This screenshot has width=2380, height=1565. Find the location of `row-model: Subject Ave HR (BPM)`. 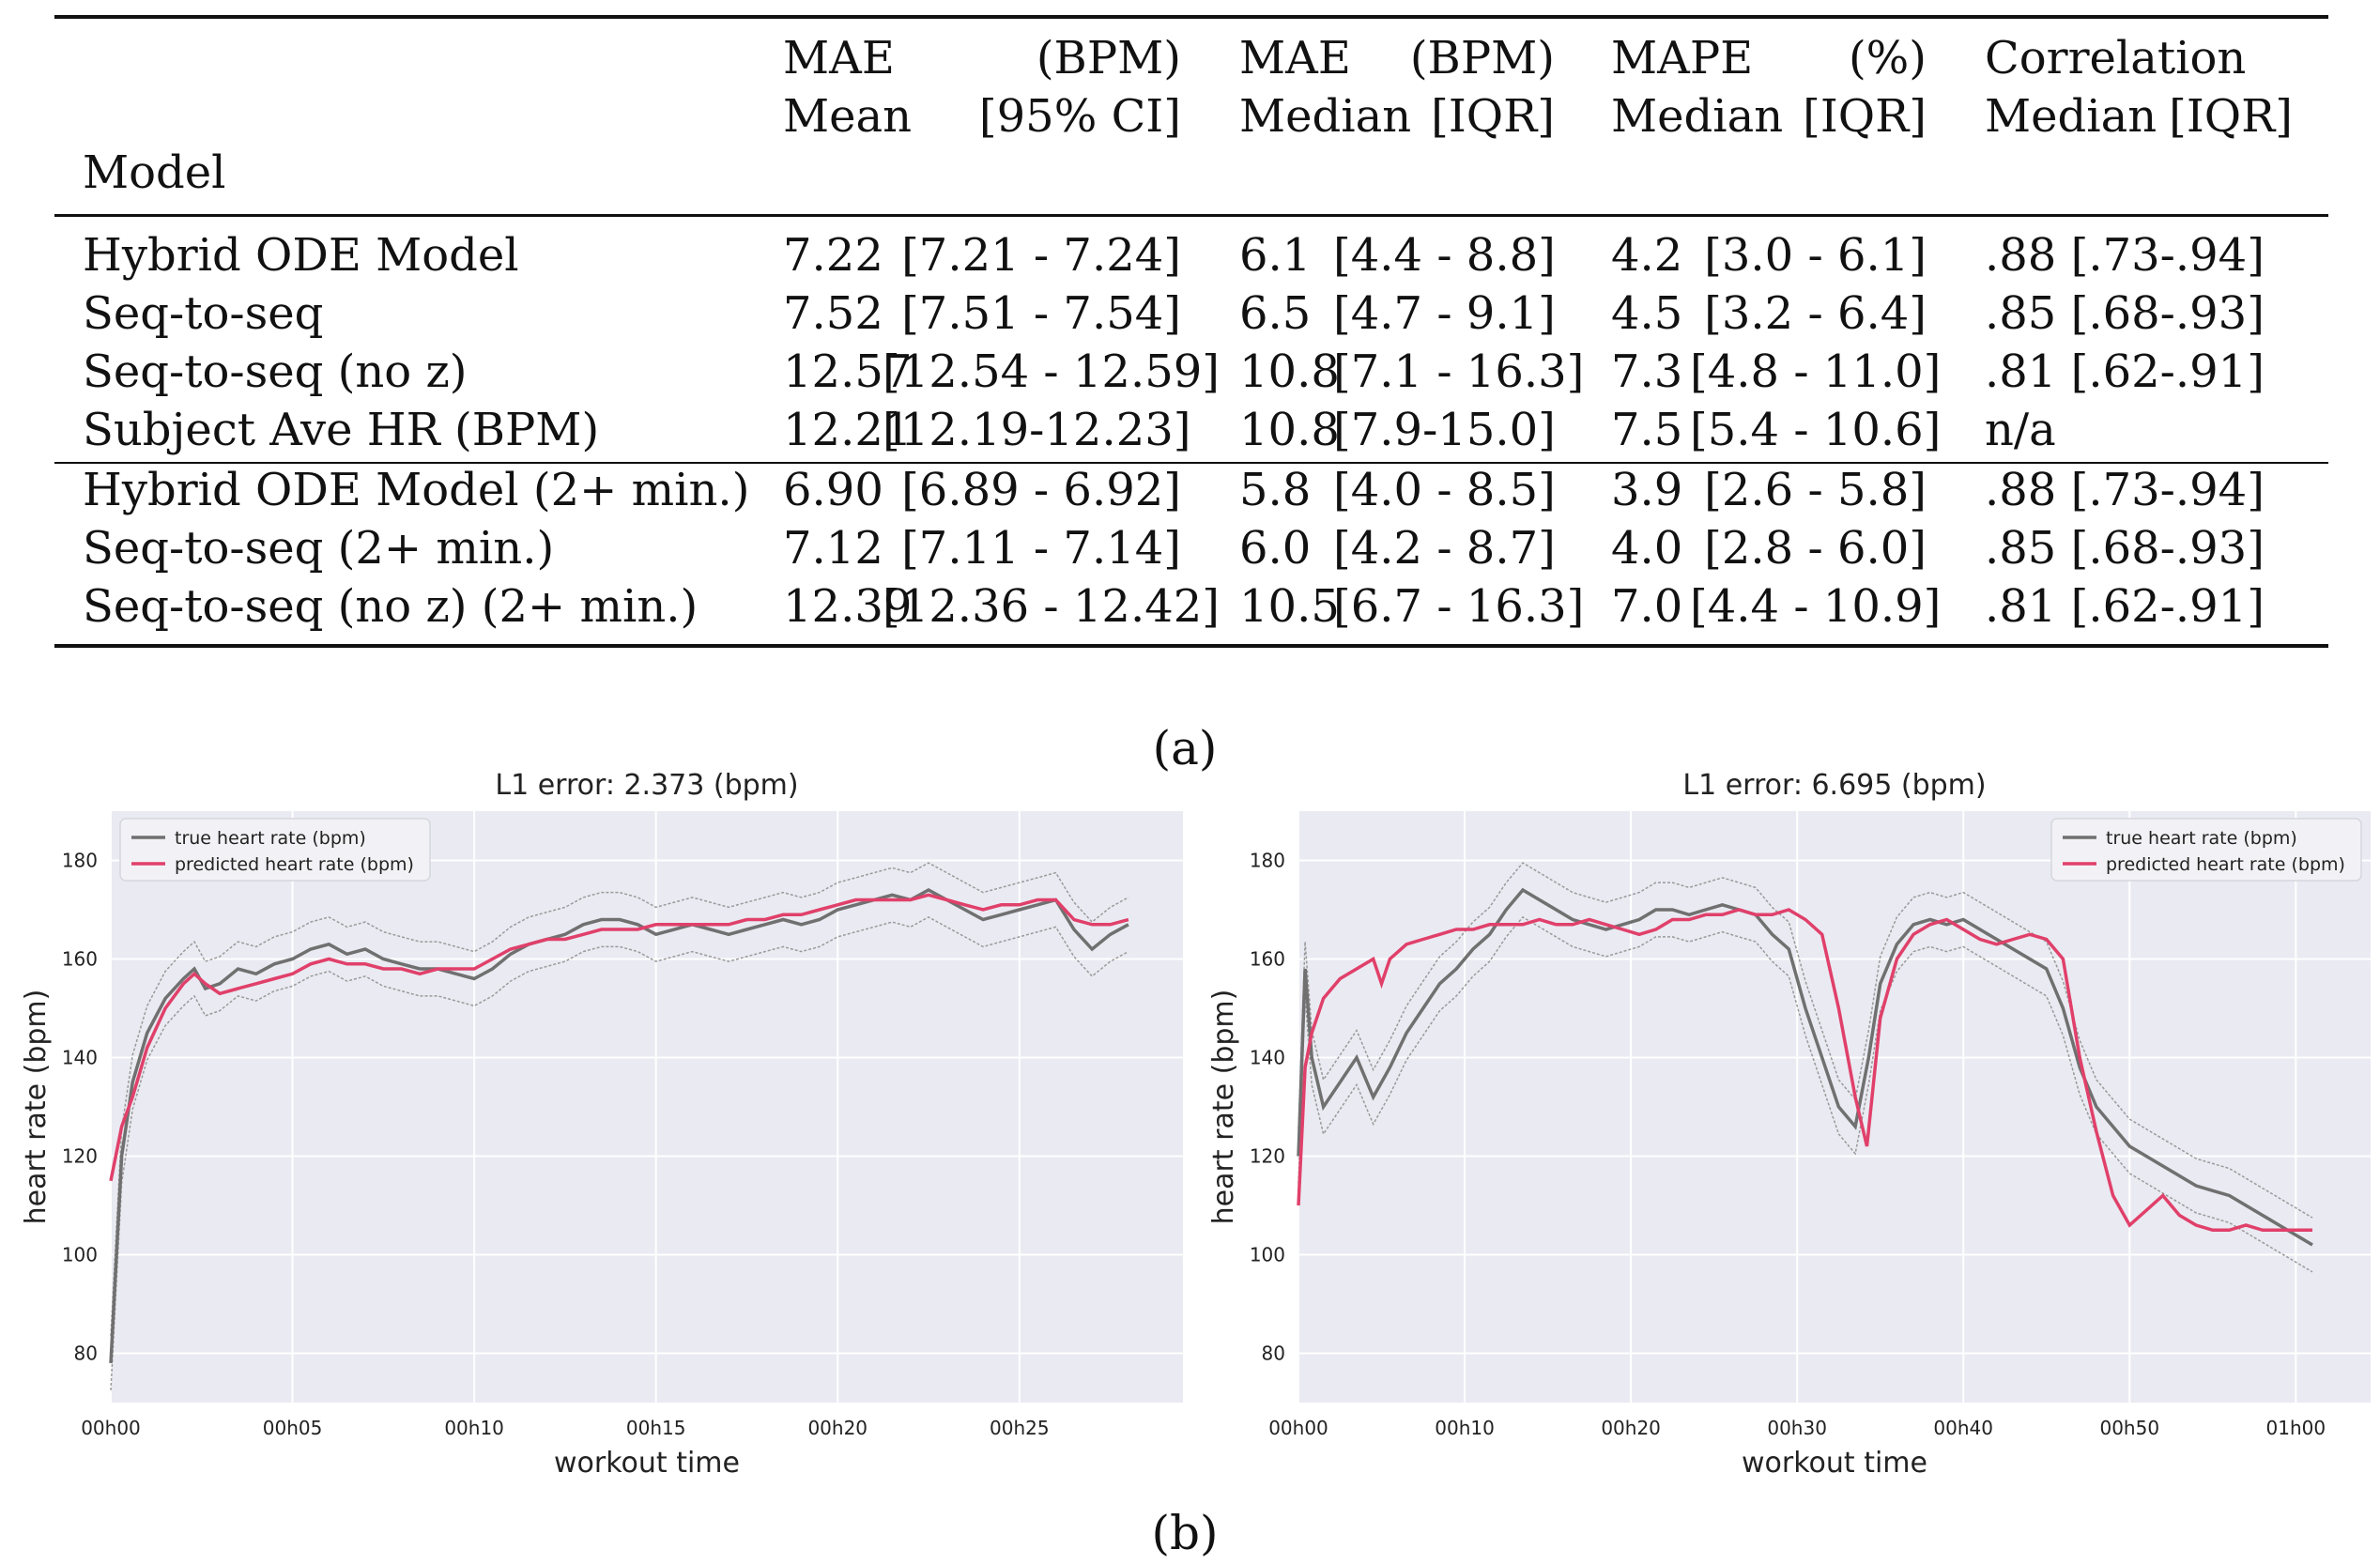

row-model: Subject Ave HR (BPM) is located at coordinates (341, 430).